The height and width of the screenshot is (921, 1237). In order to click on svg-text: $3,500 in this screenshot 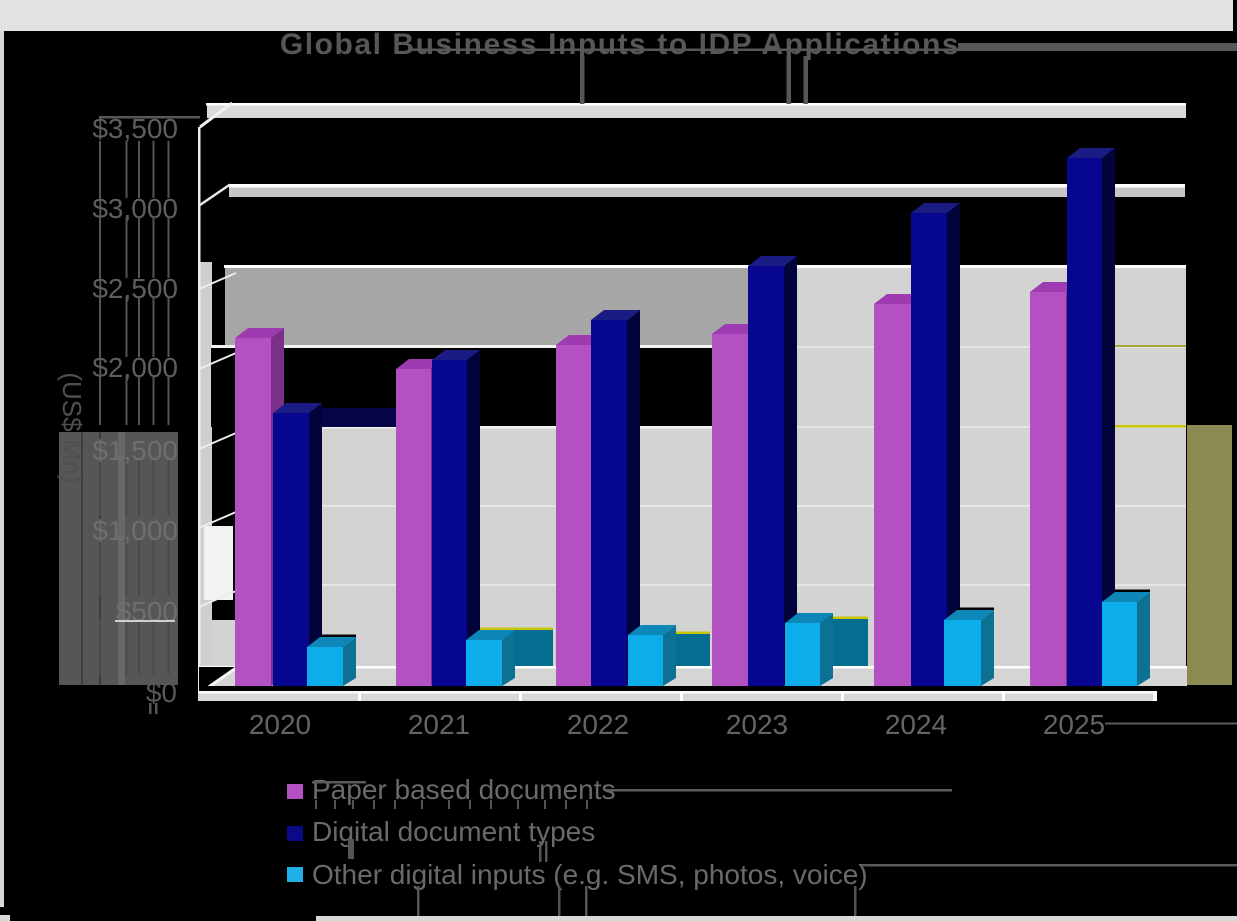, I will do `click(135, 128)`.